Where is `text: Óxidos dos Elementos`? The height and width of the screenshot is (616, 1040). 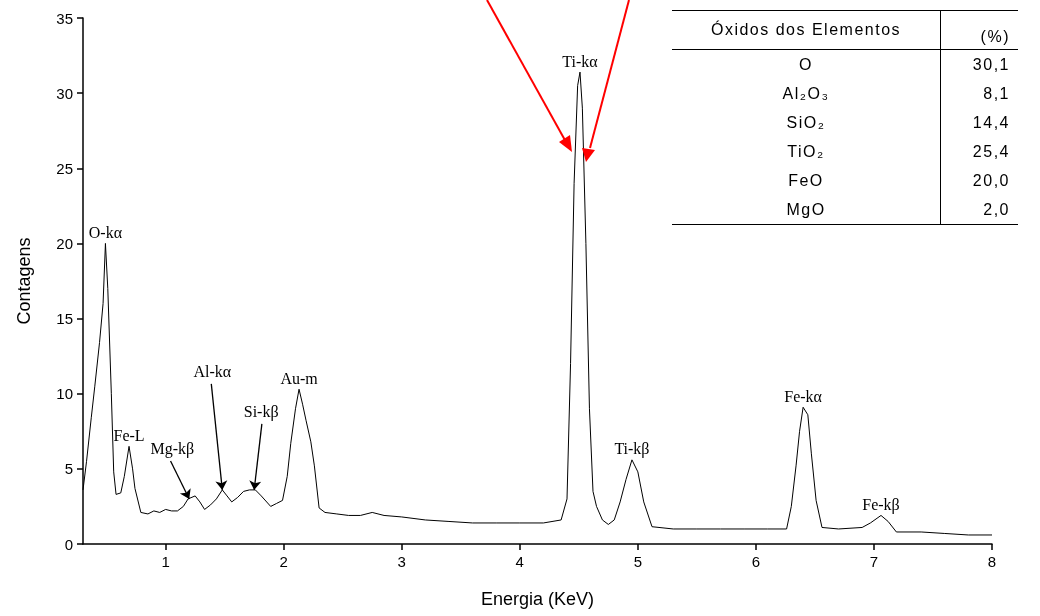
text: Óxidos dos Elementos is located at coordinates (806, 30).